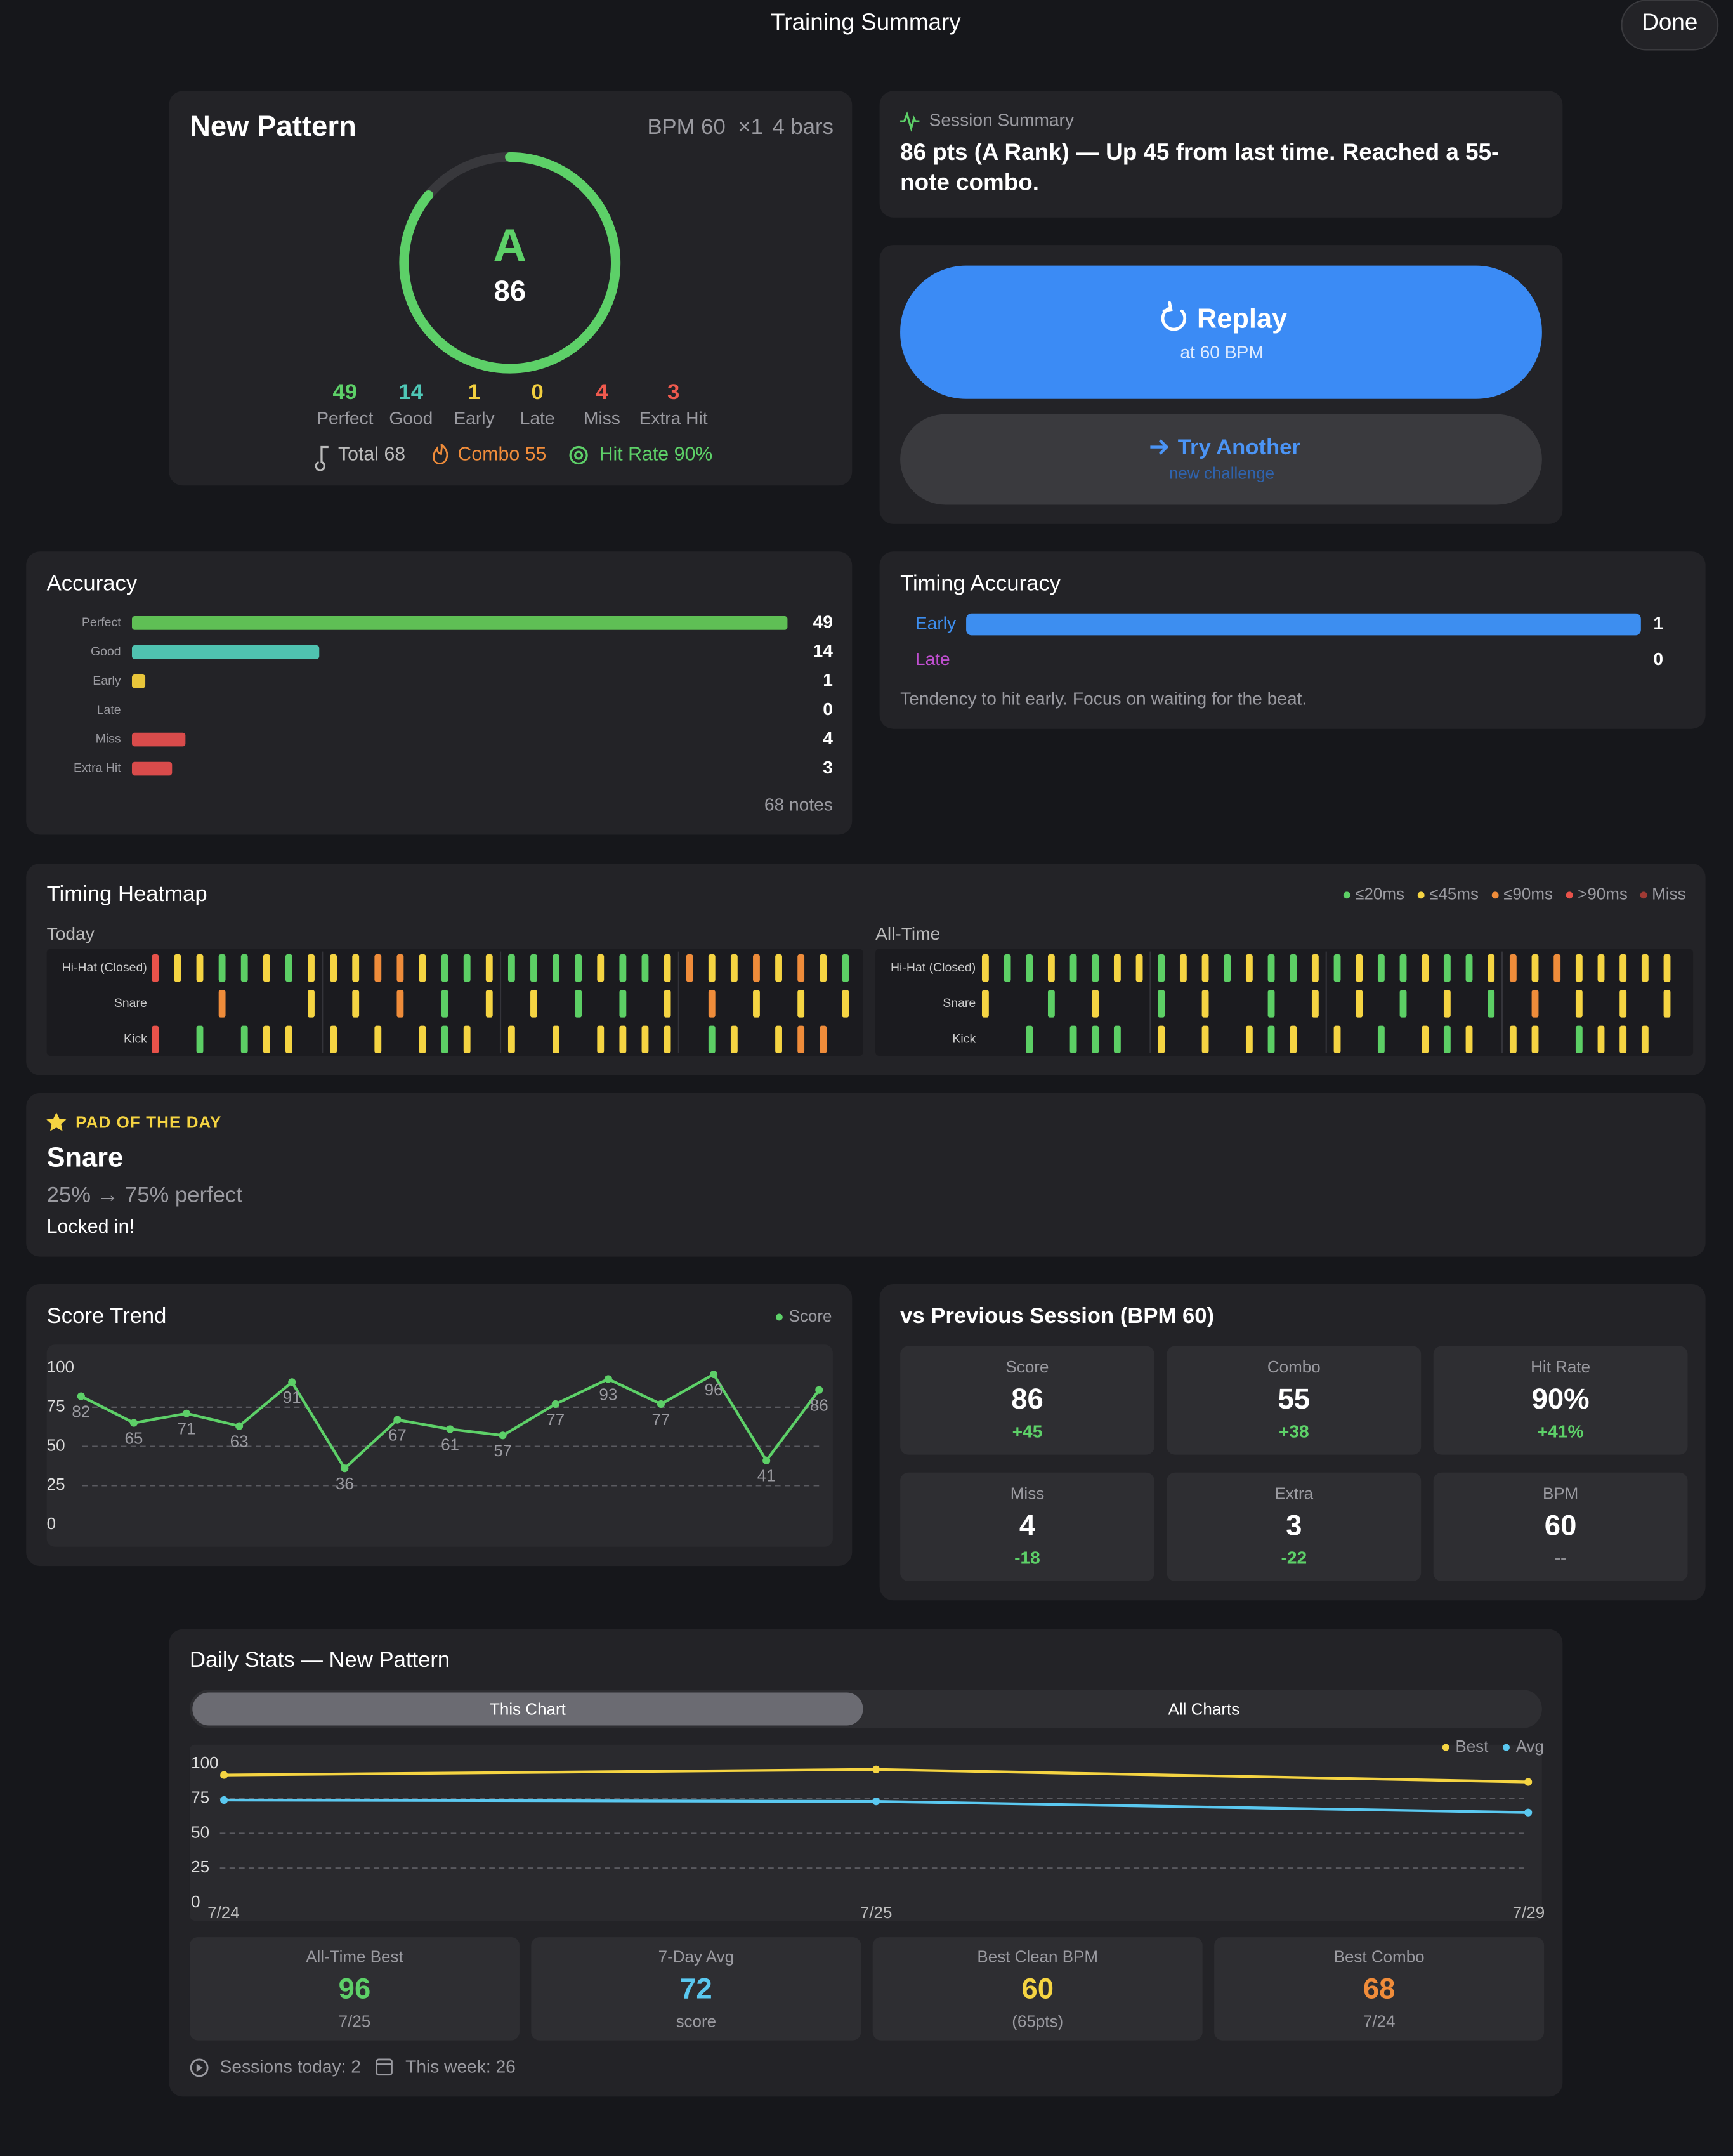  Describe the element at coordinates (828, 709) in the screenshot. I see `accuracy-value: 0` at that location.